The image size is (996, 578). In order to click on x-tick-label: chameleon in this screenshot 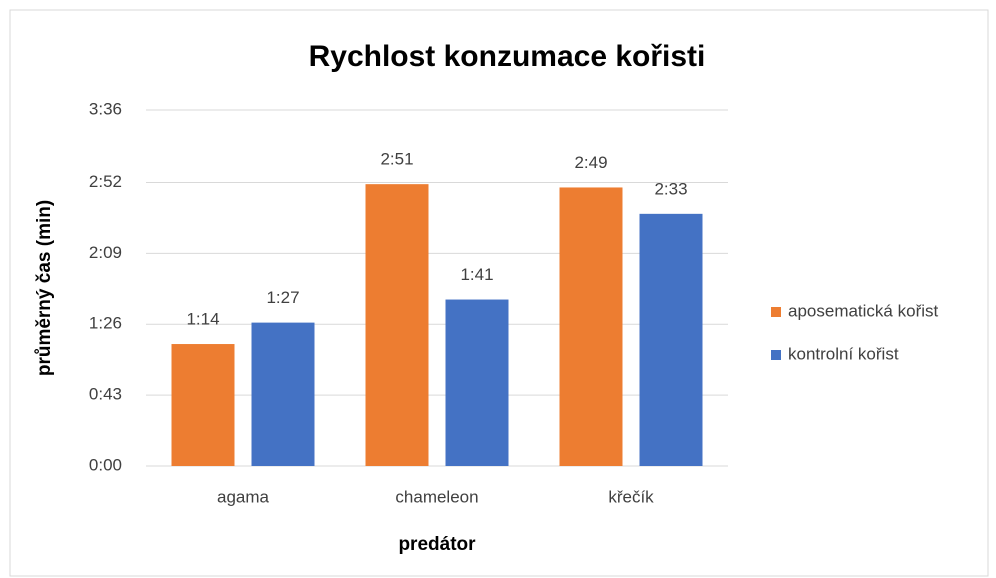, I will do `click(436, 496)`.